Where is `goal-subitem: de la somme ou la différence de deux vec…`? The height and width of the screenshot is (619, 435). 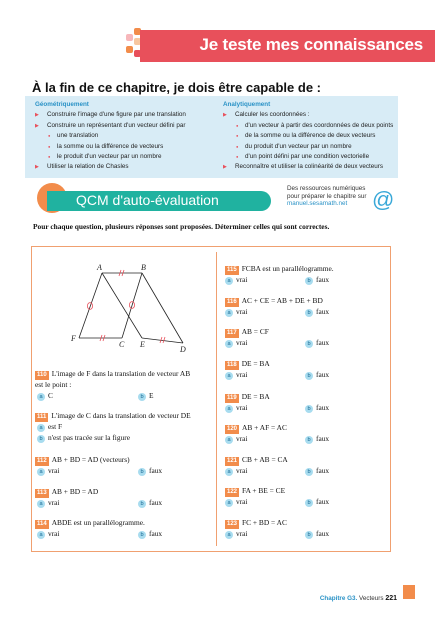 goal-subitem: de la somme ou la différence de deux vec… is located at coordinates (308, 136).